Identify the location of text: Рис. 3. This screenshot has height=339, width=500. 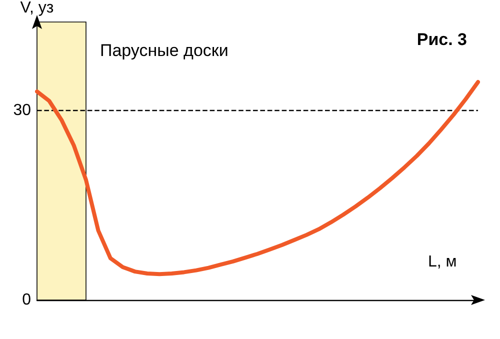
(442, 39).